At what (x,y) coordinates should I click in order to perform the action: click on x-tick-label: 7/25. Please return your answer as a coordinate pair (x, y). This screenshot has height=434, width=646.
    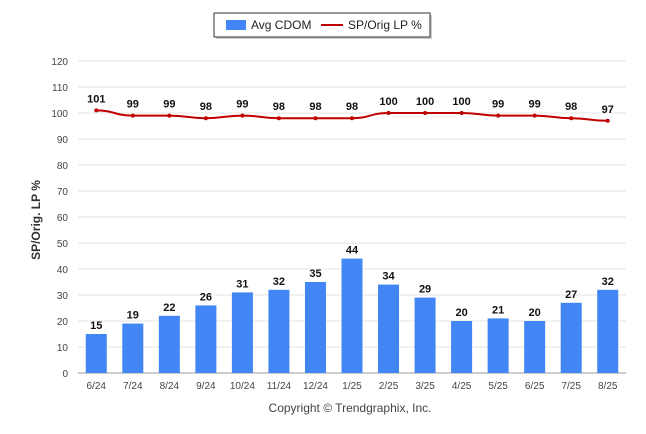
    Looking at the image, I should click on (571, 386).